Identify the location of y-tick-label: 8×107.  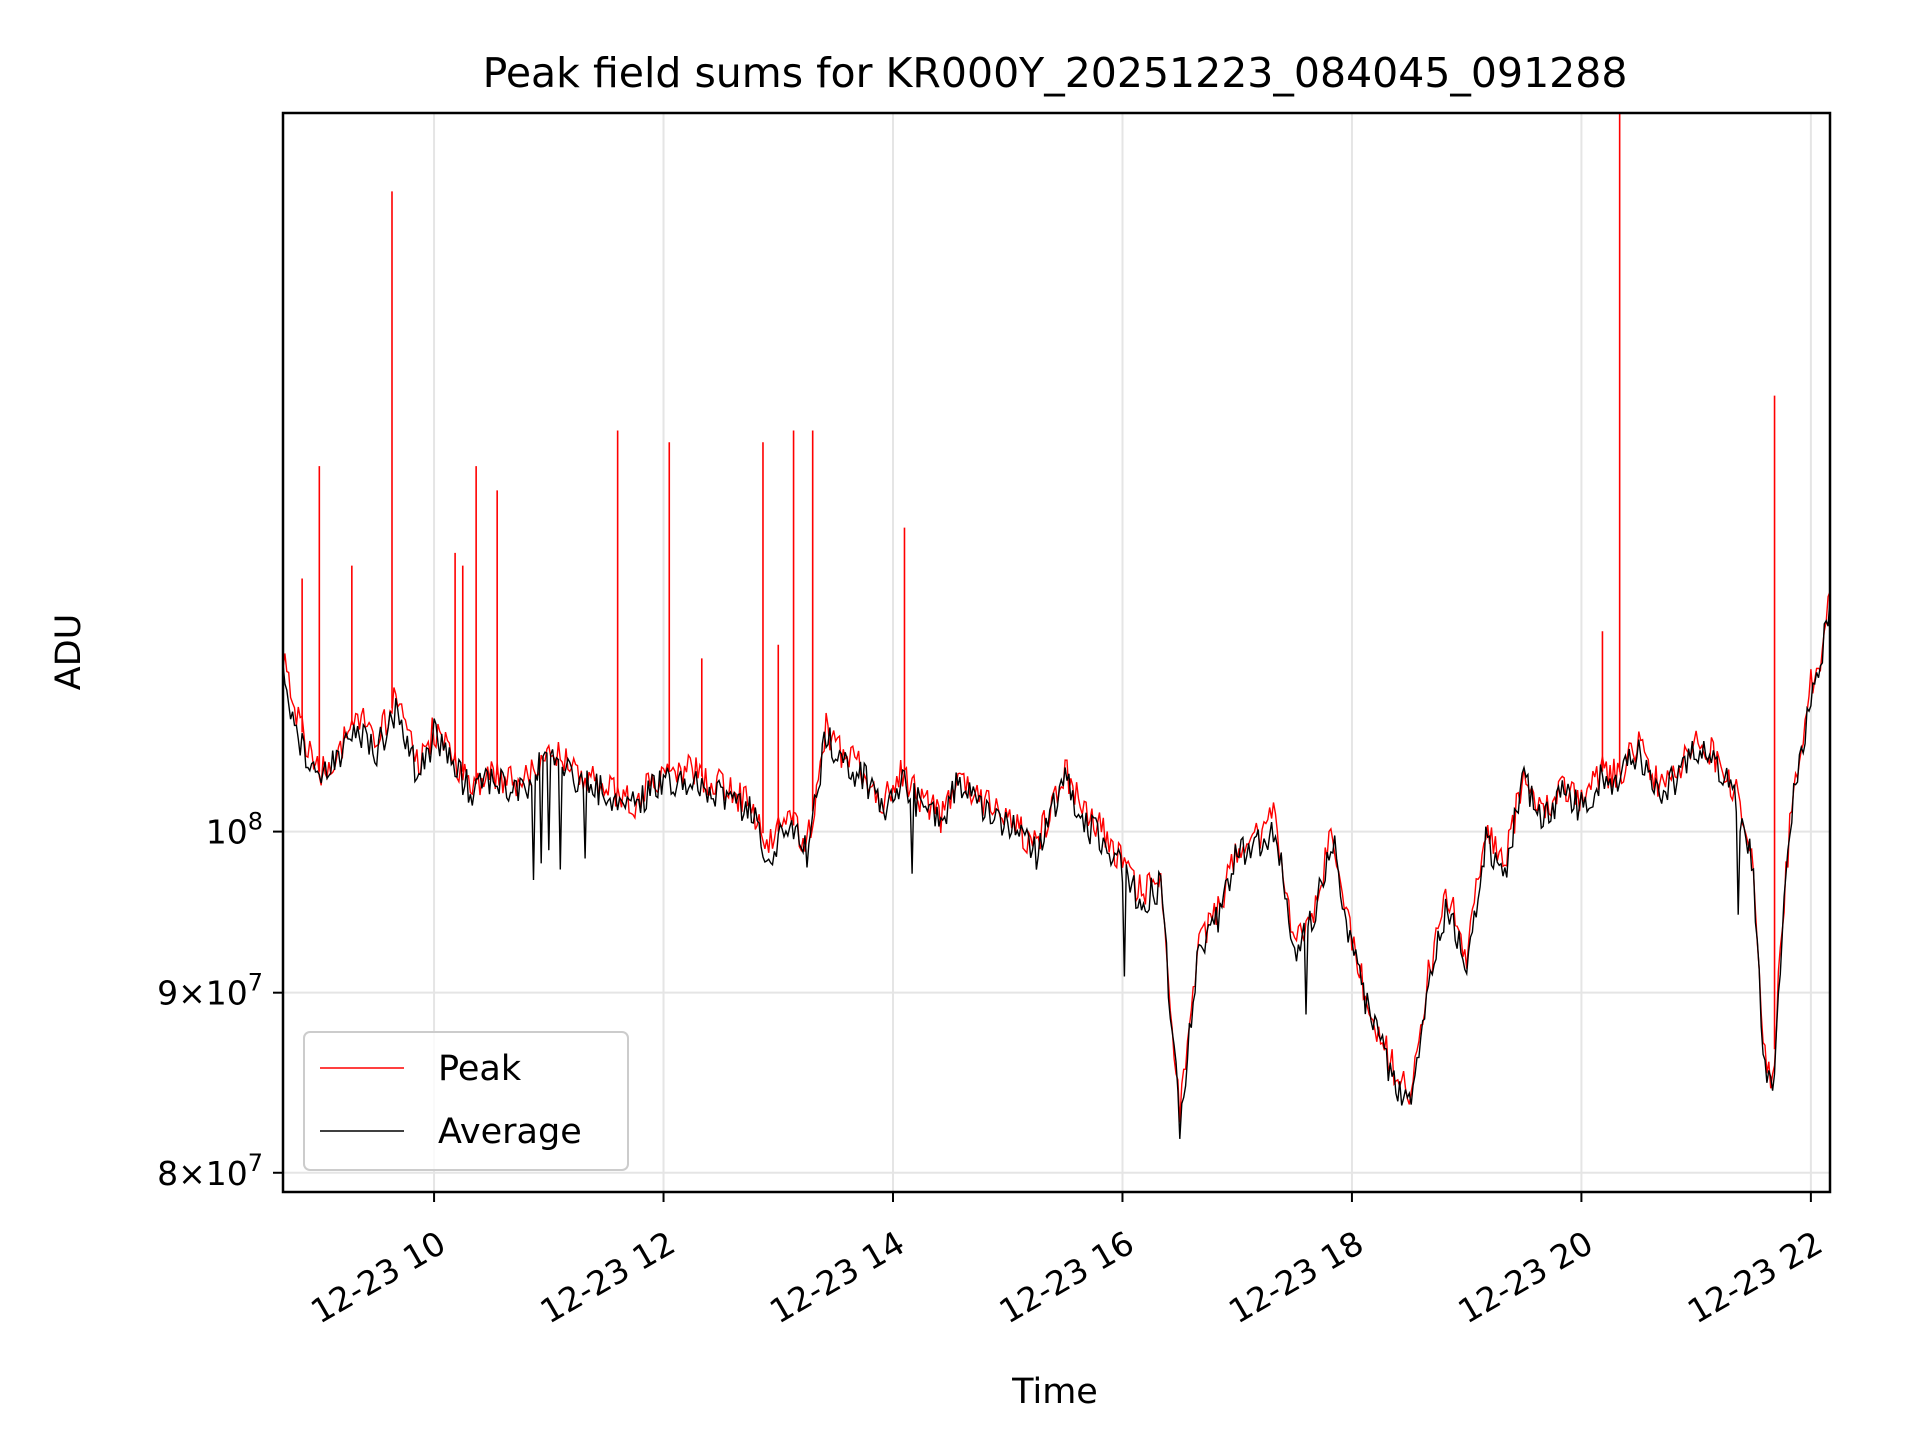
(210, 1171).